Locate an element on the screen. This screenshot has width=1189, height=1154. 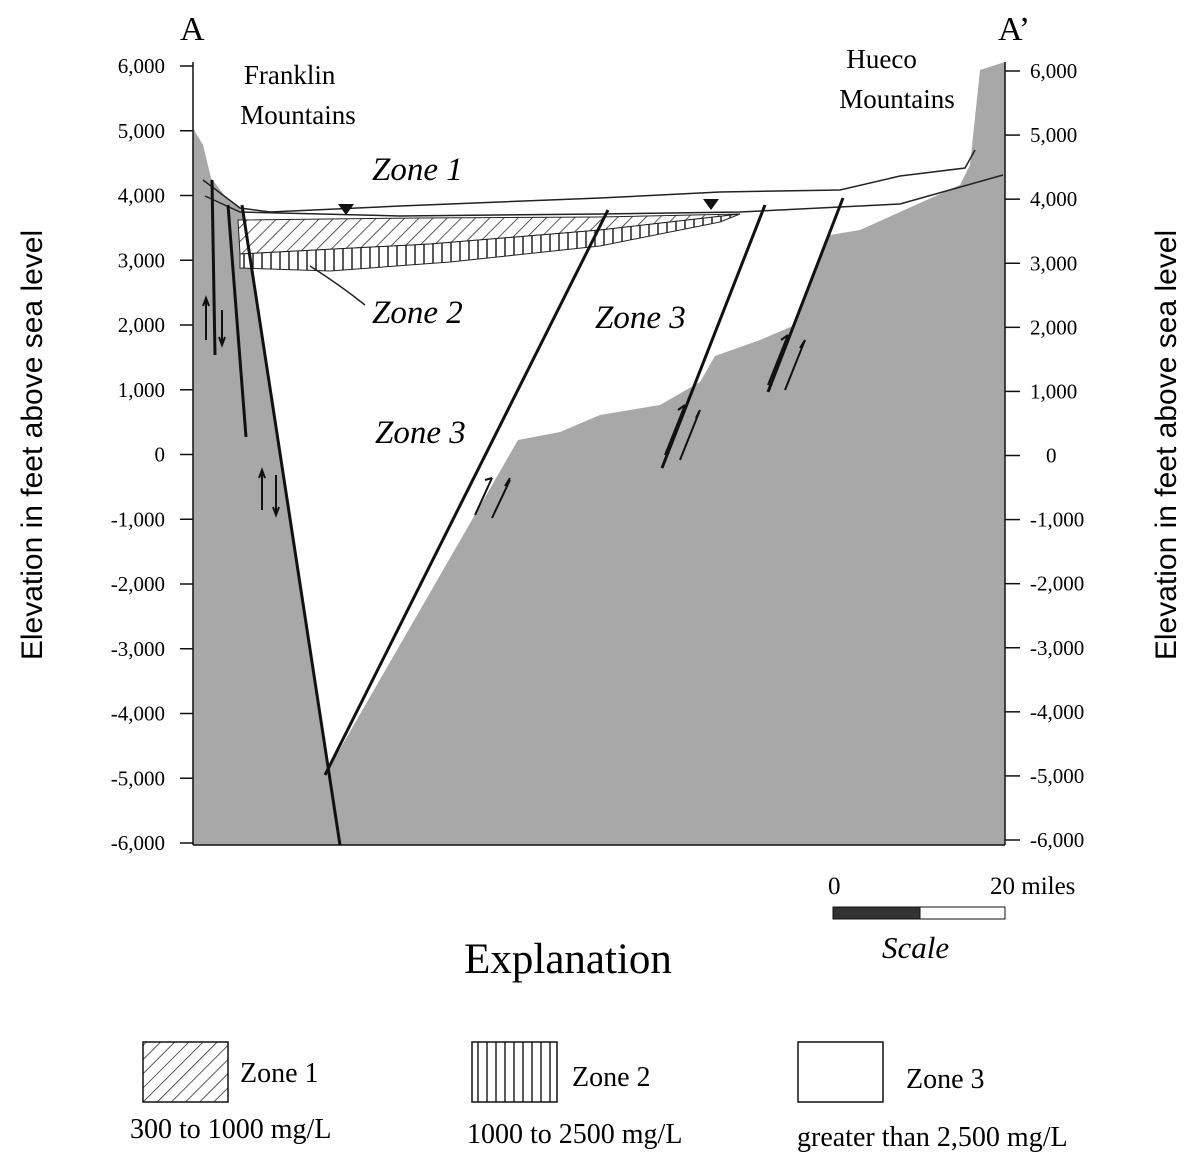
legend-title: Explanation is located at coordinates (568, 959).